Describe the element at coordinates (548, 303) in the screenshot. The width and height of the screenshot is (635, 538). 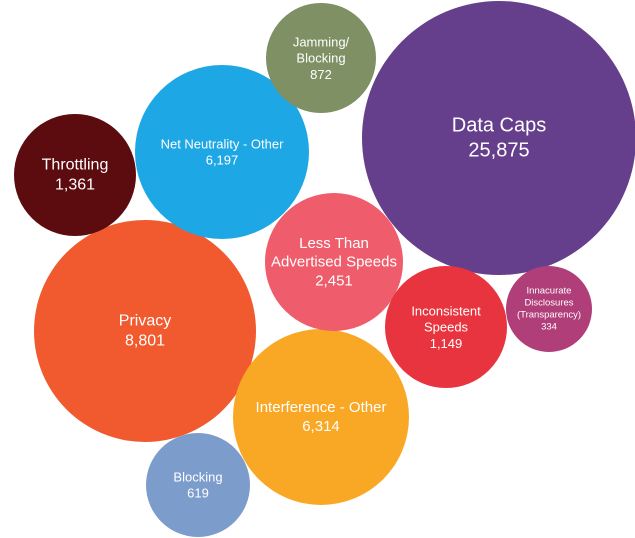
I see `bubble-label-innacurate-disclosures-transparency: Disclosures` at that location.